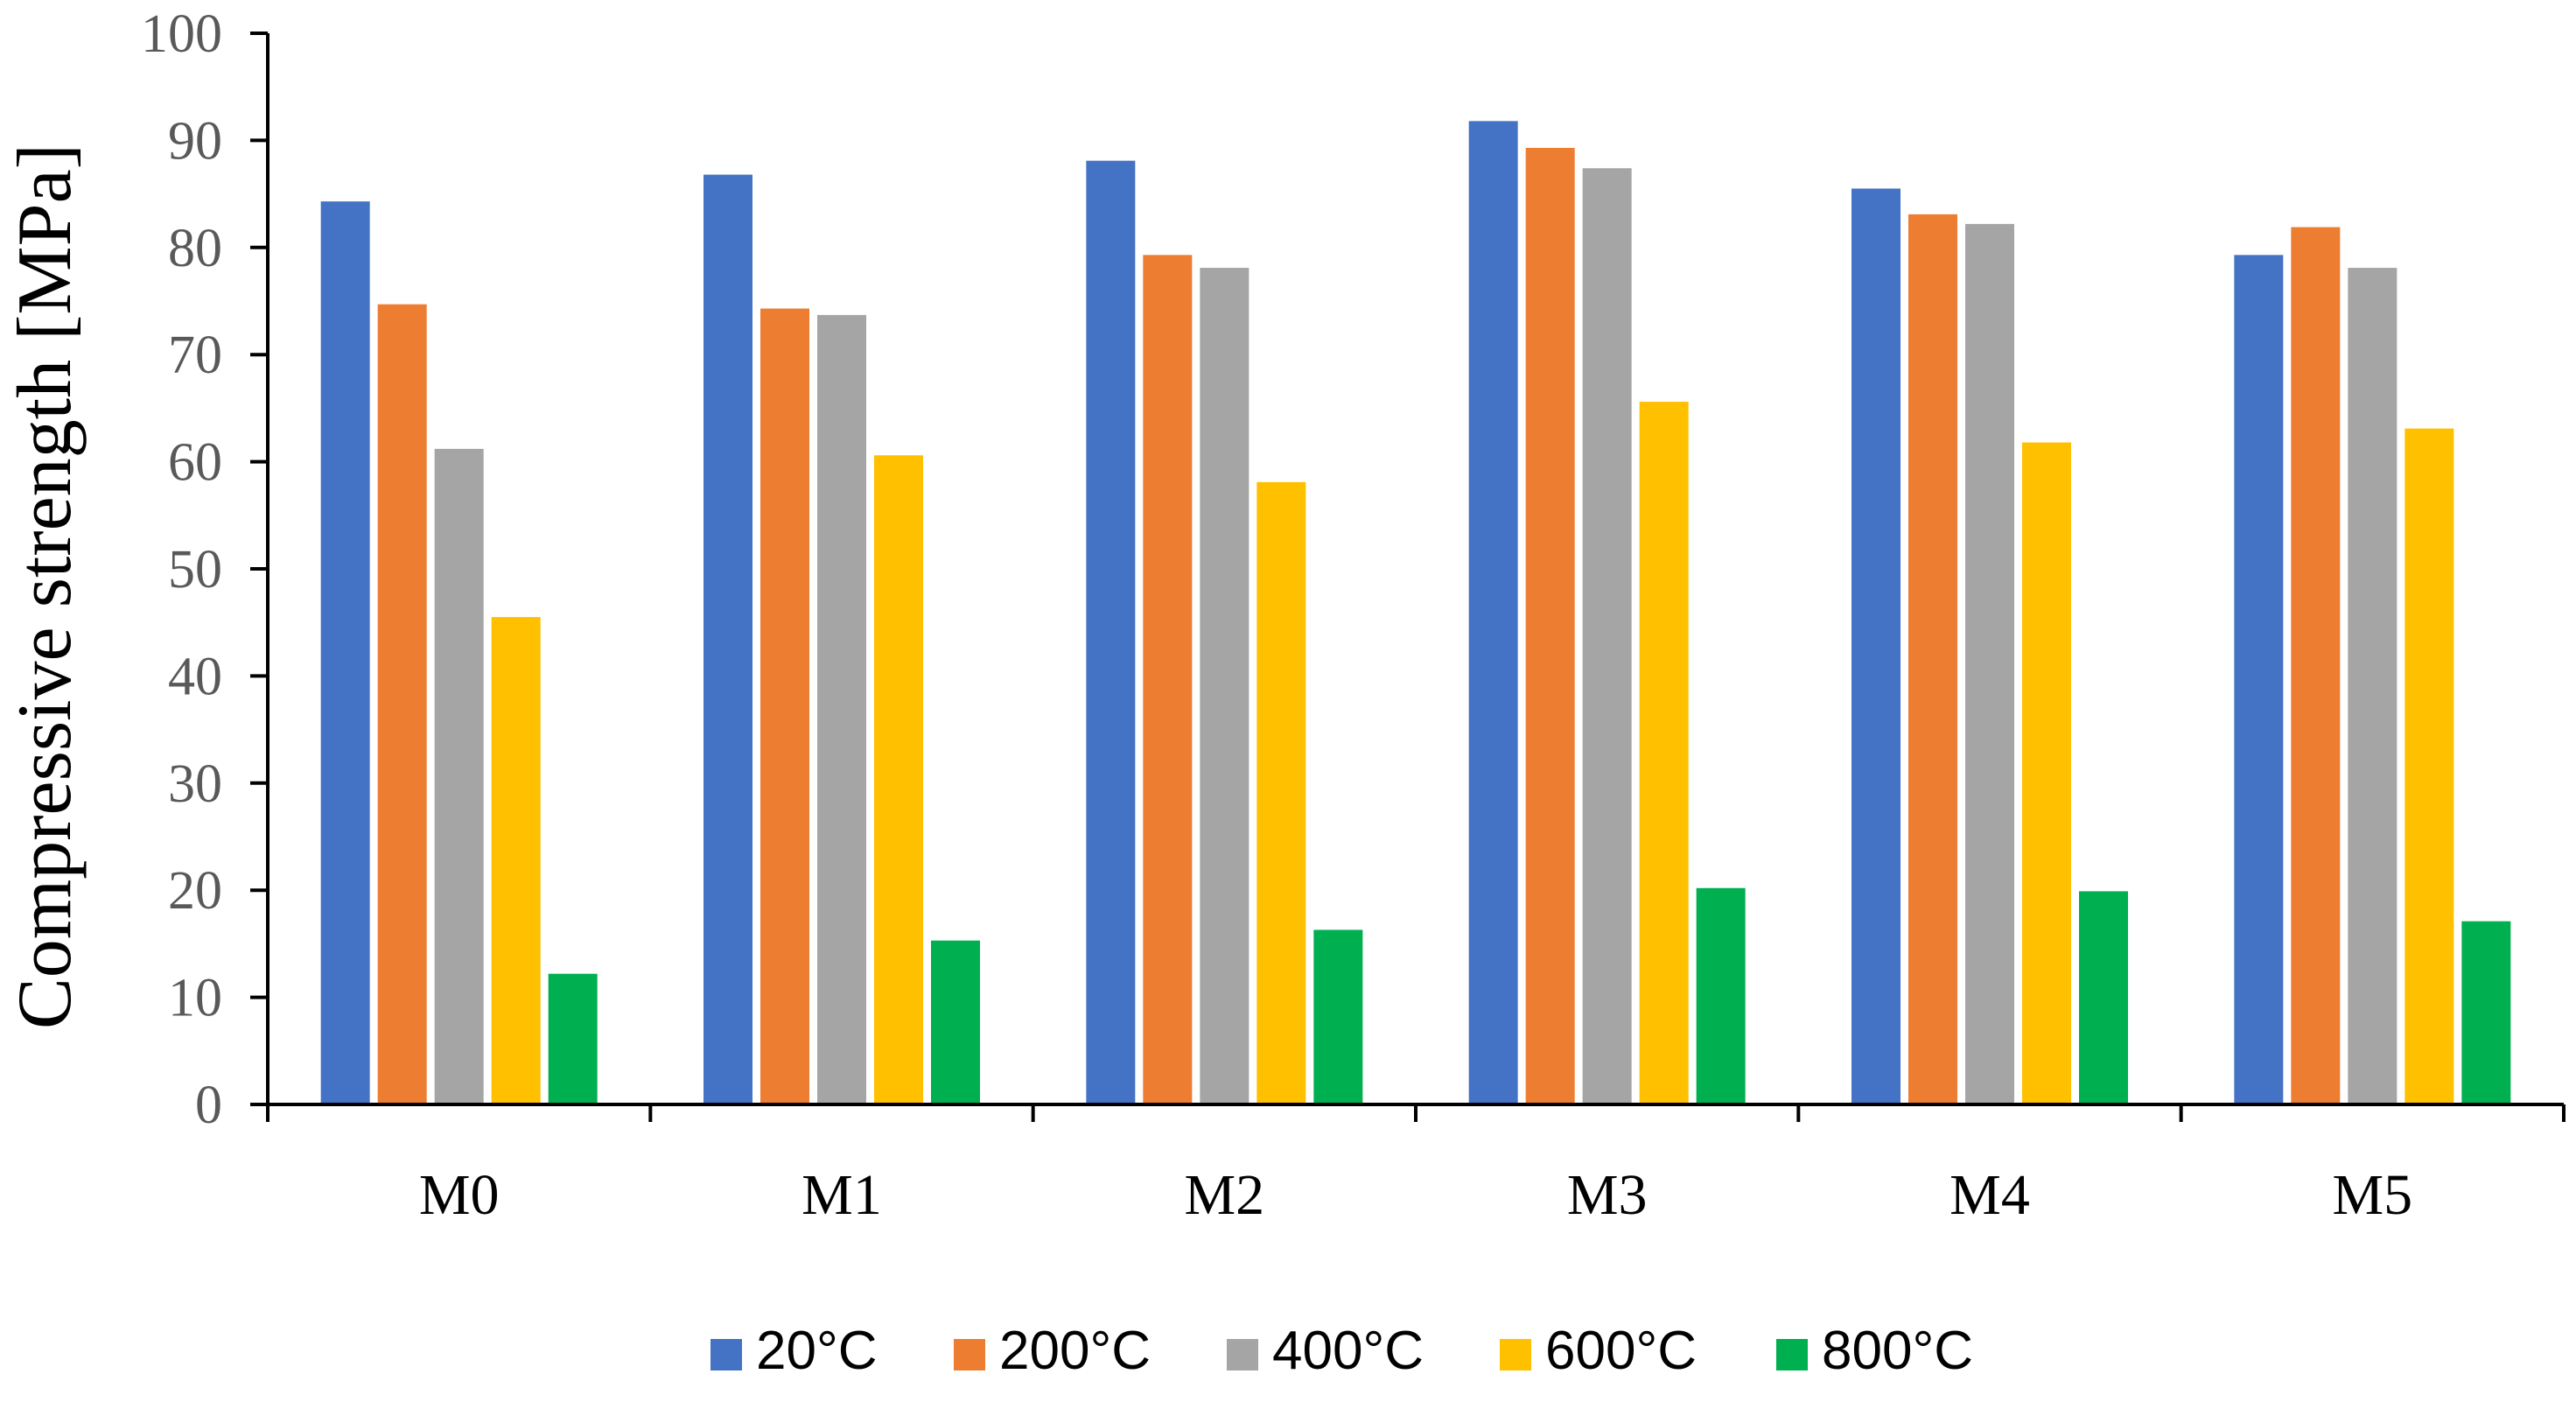 Image resolution: width=2576 pixels, height=1402 pixels. What do you see at coordinates (955, 1022) in the screenshot?
I see `bar-m1-800degc` at bounding box center [955, 1022].